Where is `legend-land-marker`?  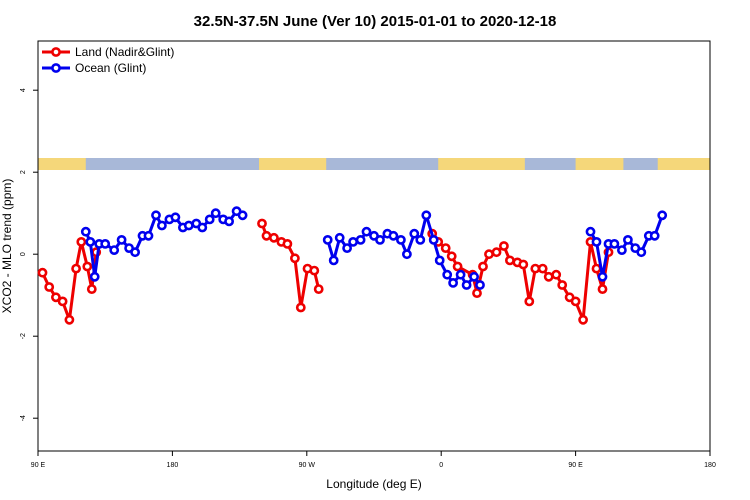 legend-land-marker is located at coordinates (56, 52).